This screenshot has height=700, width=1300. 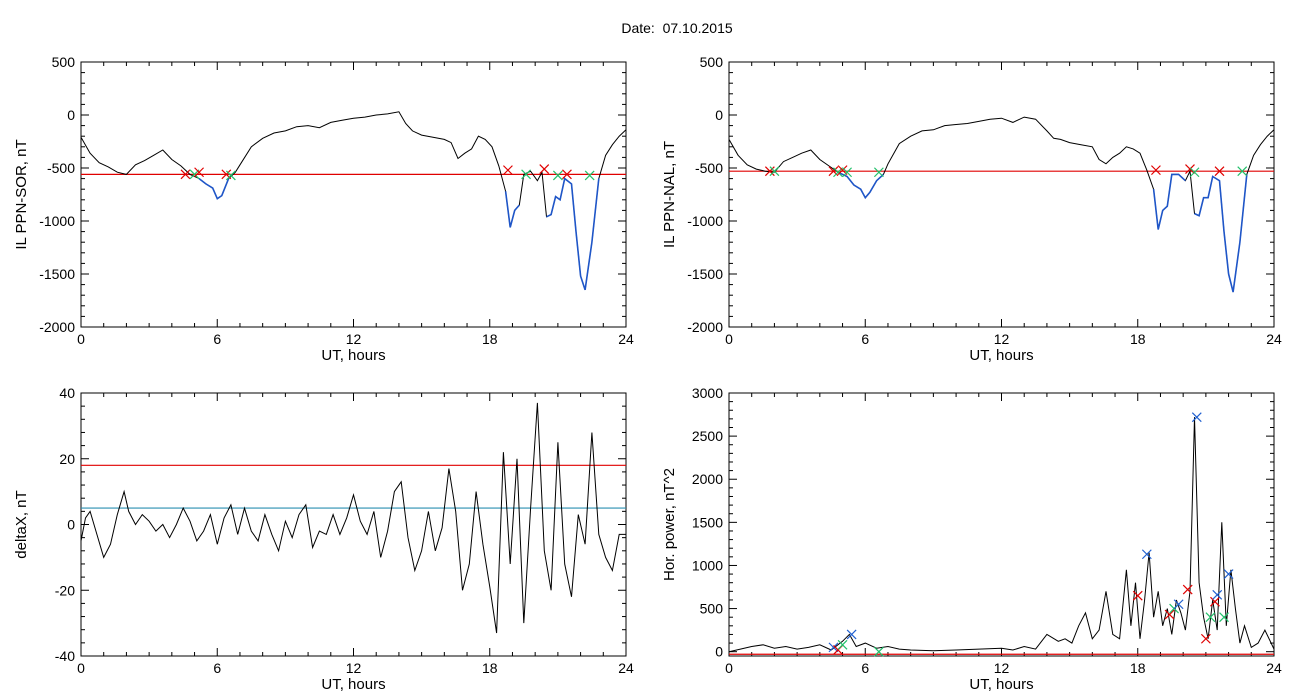 I want to click on y-tick-label: 3000, so click(x=707, y=393).